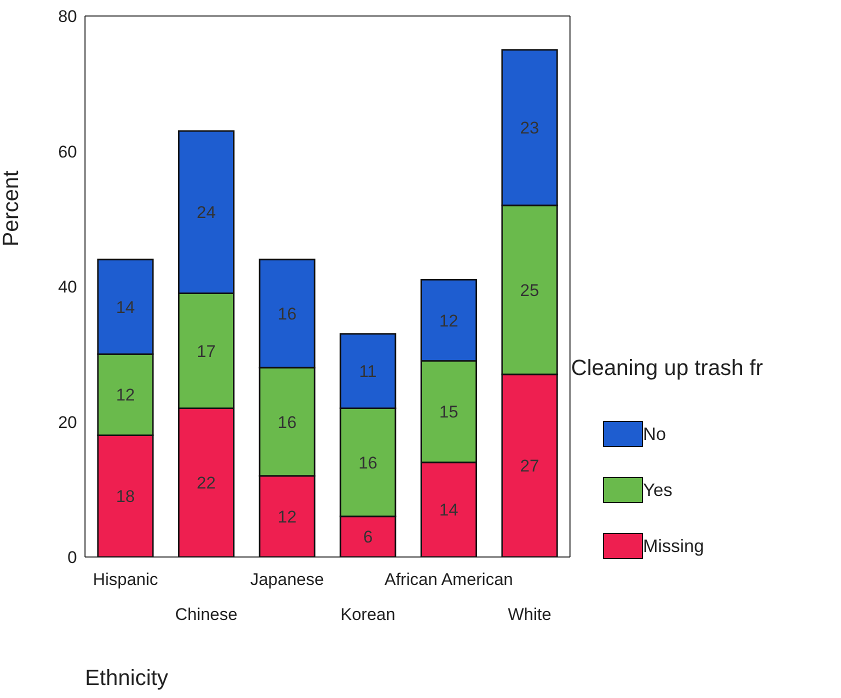  Describe the element at coordinates (206, 614) in the screenshot. I see `x-tick-label: Chinese` at that location.